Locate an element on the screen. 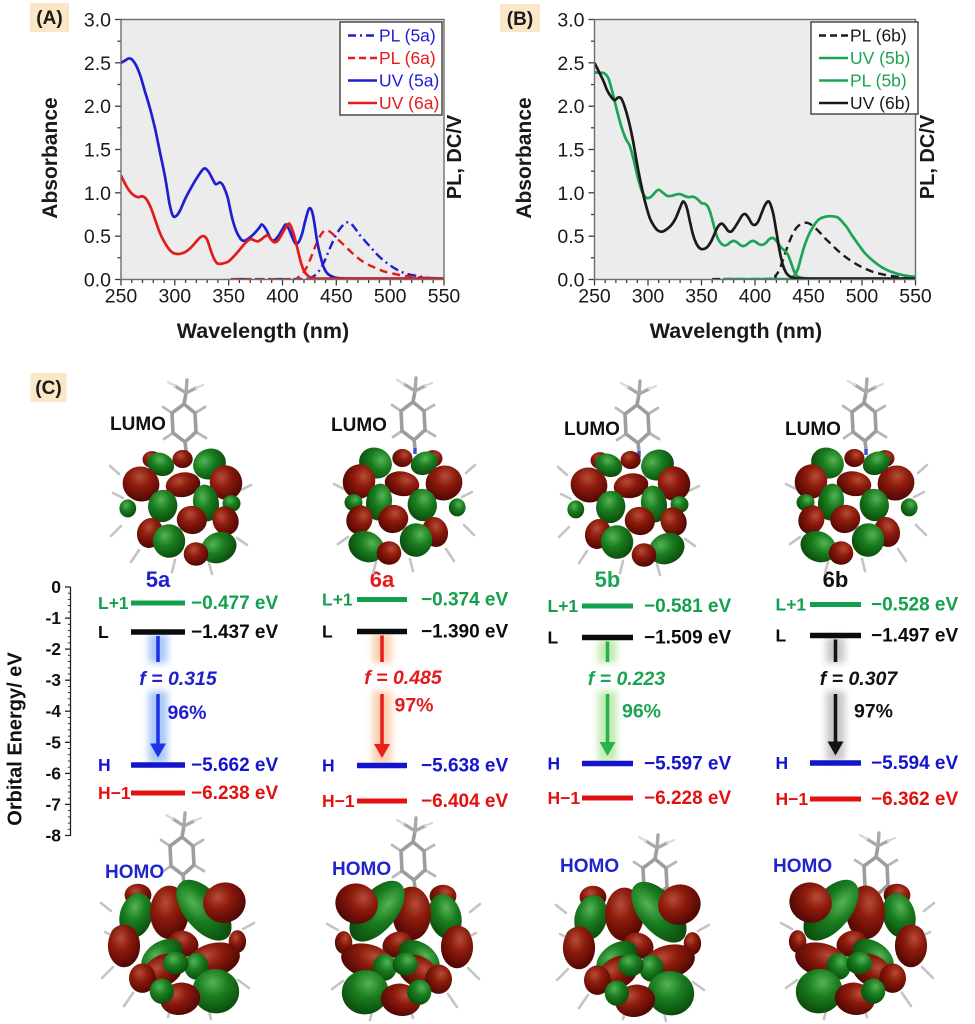  svg-text: 6b is located at coordinates (836, 579).